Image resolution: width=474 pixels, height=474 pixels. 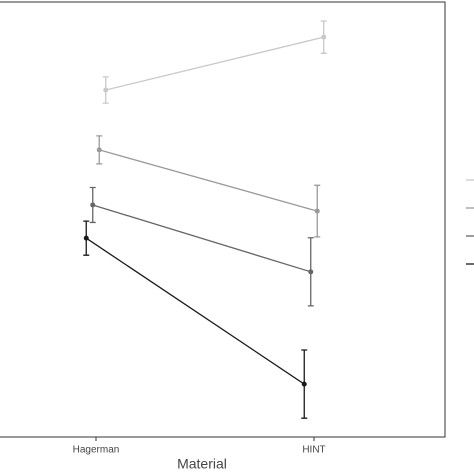 What do you see at coordinates (202, 464) in the screenshot?
I see `x-axis-title: Material` at bounding box center [202, 464].